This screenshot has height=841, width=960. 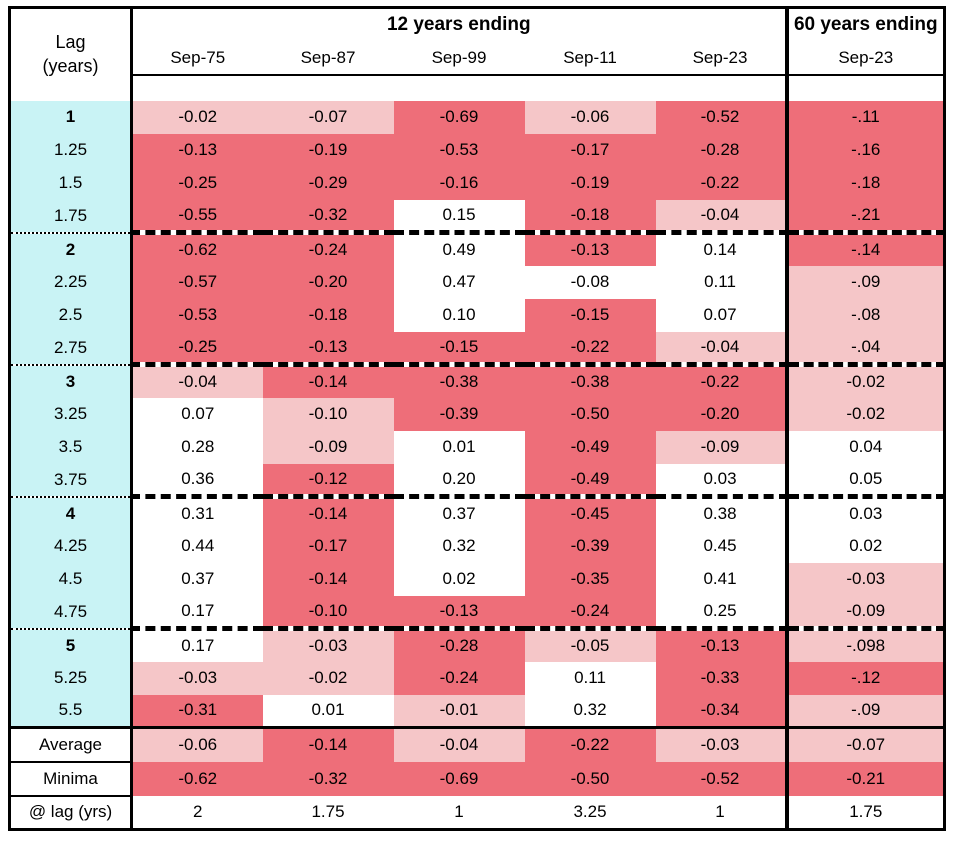 I want to click on data-cell: 0.31, so click(x=197, y=512).